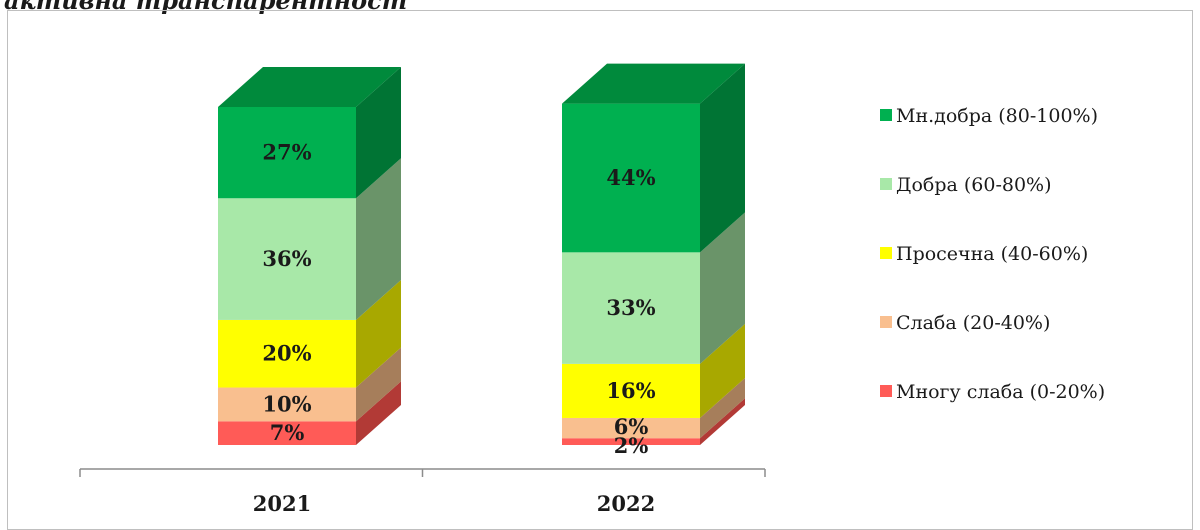  Describe the element at coordinates (378, 133) in the screenshot. I see `bar-2021-мндобра-side` at that location.